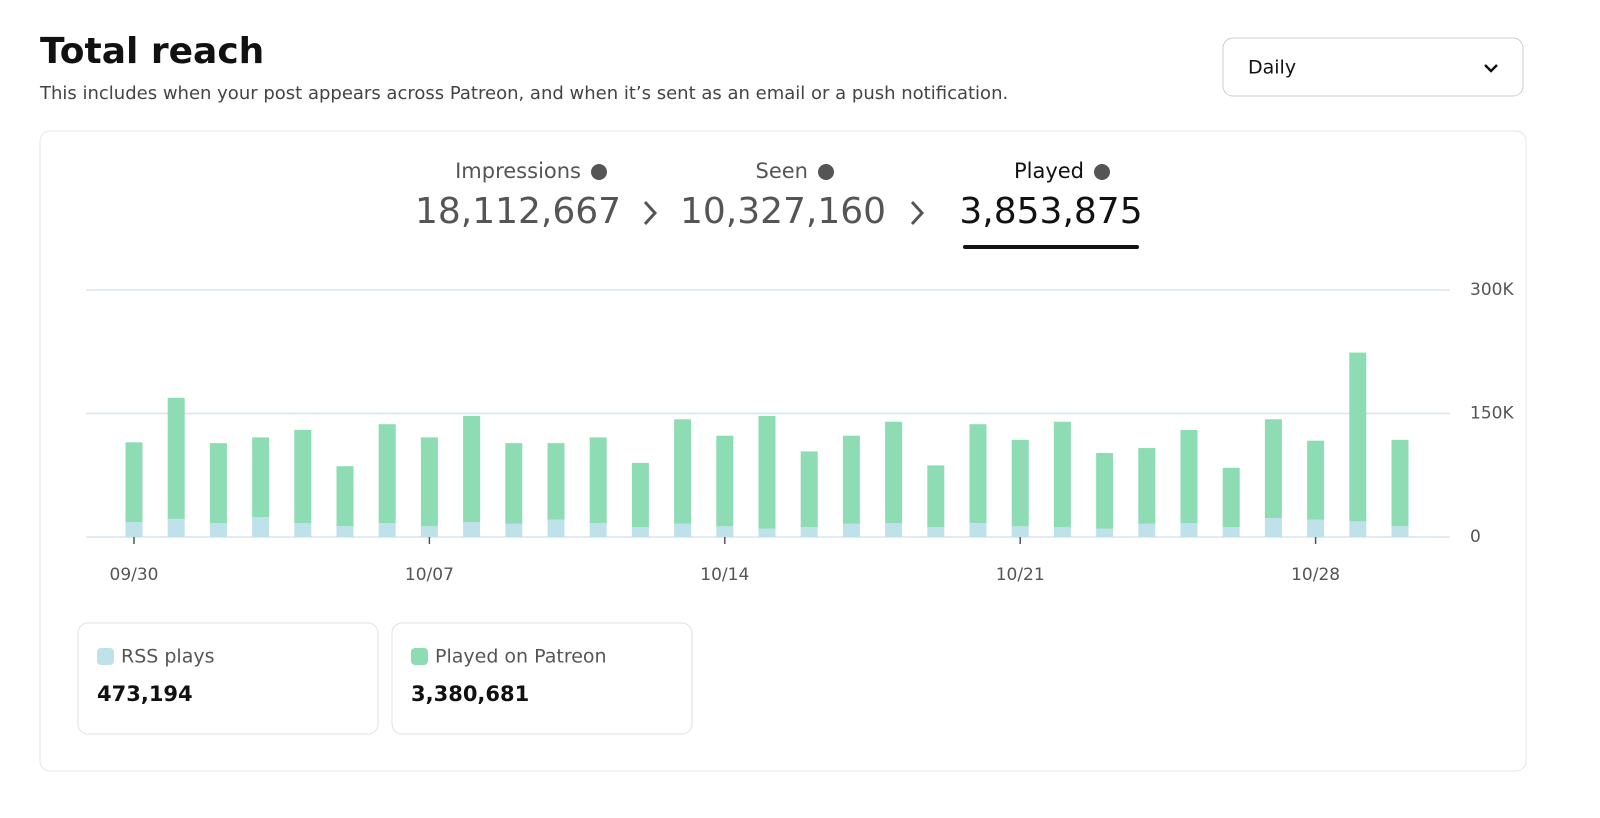 Image resolution: width=1600 pixels, height=818 pixels. I want to click on active-underline, so click(1051, 247).